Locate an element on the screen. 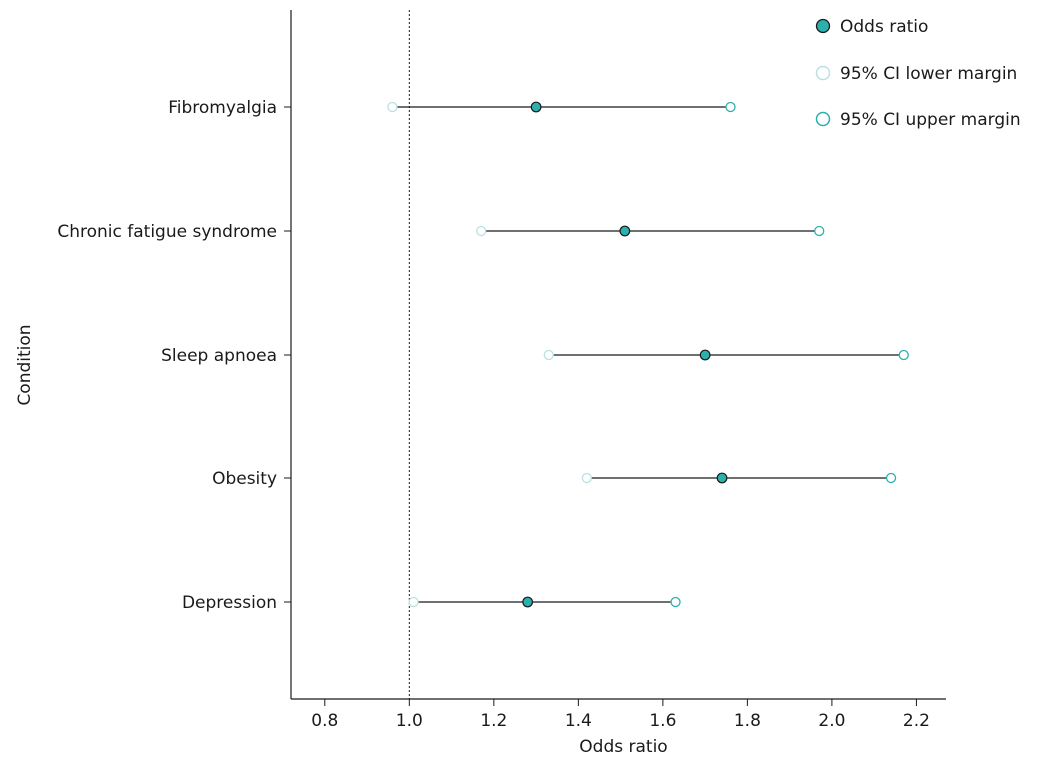 This screenshot has height=757, width=1053. y-tick-label: Fibromyalgia is located at coordinates (222, 108).